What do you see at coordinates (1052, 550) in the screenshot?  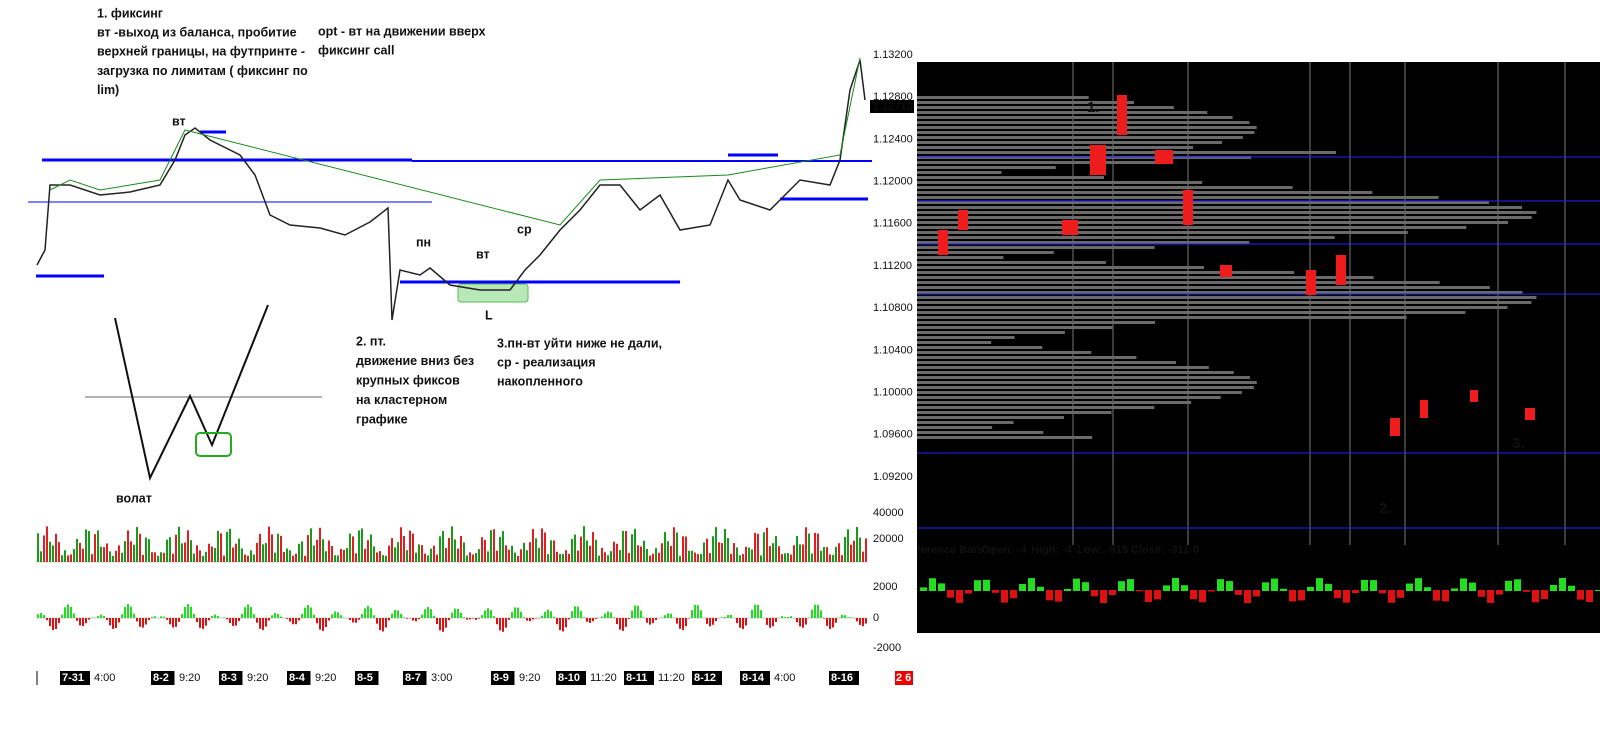 I see `indicator-legend: High: -4` at bounding box center [1052, 550].